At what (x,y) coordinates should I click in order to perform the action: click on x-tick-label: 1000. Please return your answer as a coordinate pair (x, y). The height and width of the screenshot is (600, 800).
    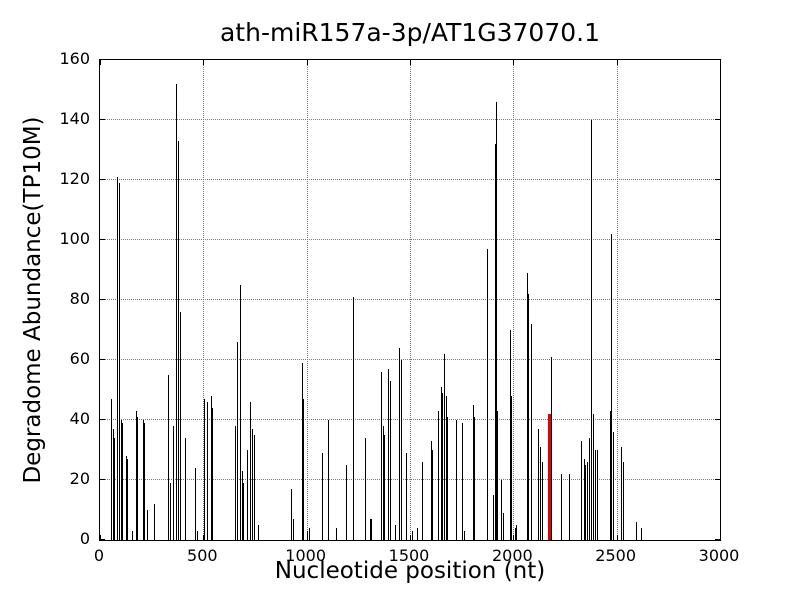
    Looking at the image, I should click on (306, 555).